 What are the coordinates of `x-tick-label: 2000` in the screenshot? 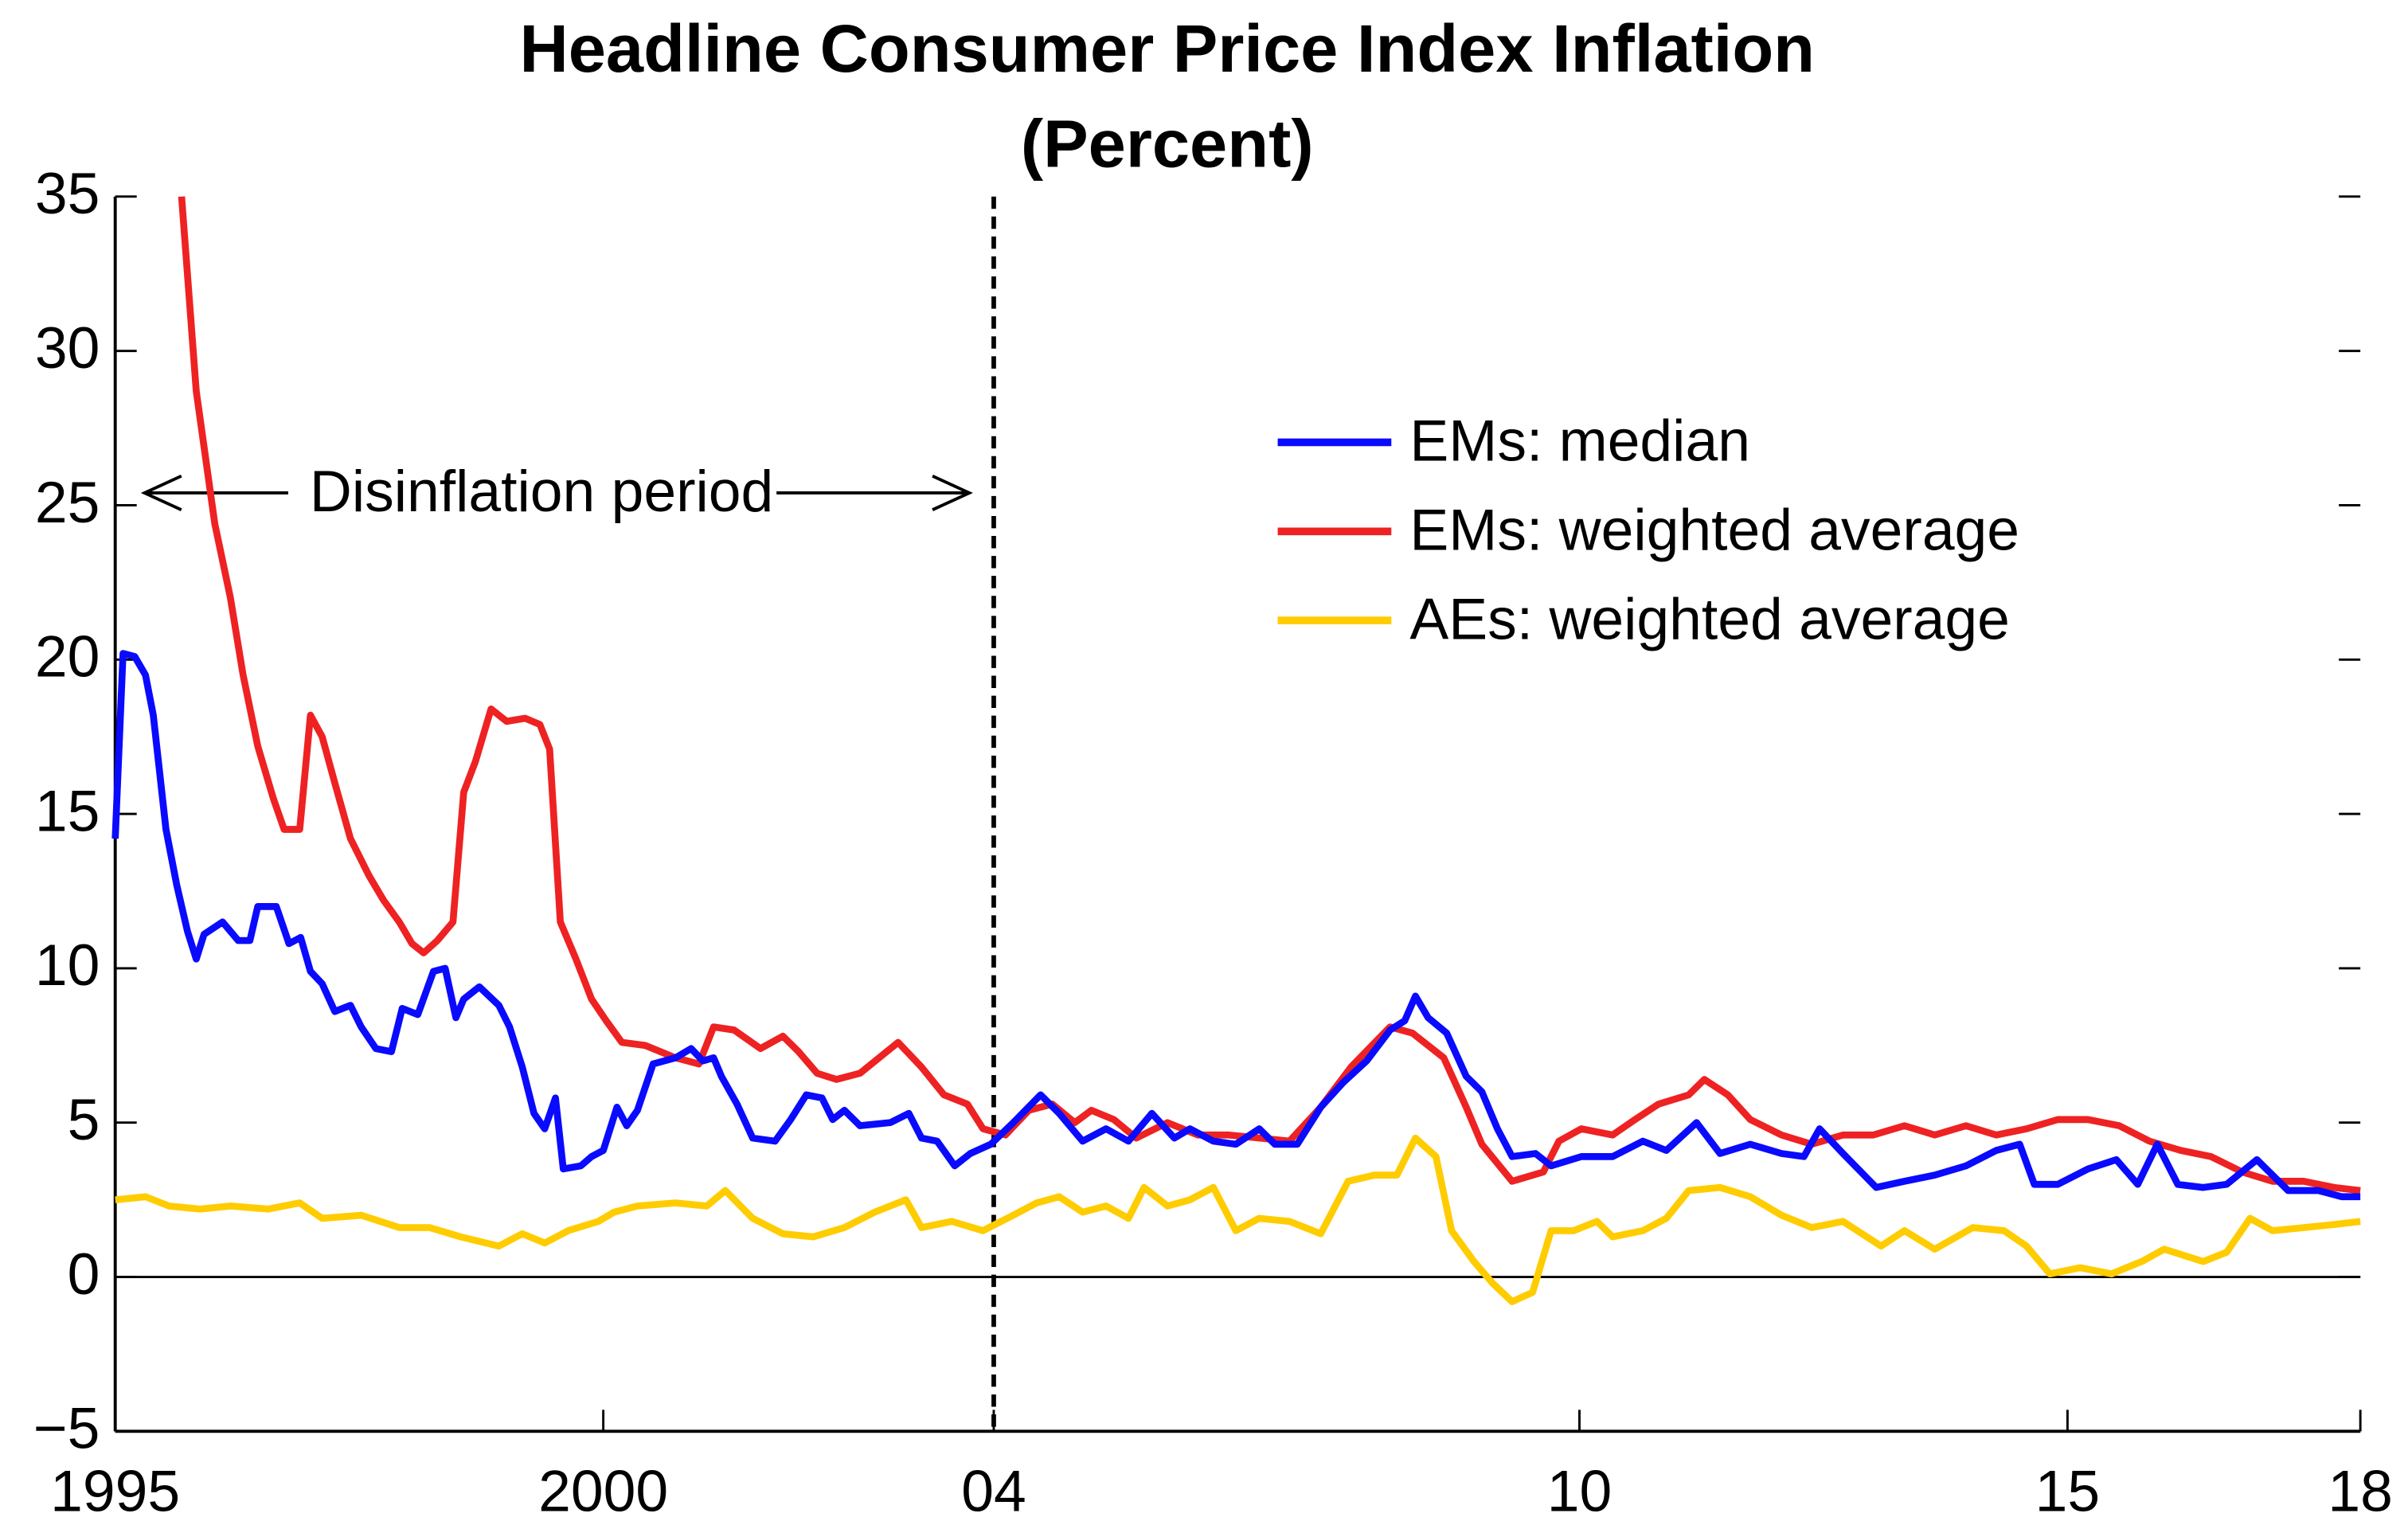 It's located at (603, 1491).